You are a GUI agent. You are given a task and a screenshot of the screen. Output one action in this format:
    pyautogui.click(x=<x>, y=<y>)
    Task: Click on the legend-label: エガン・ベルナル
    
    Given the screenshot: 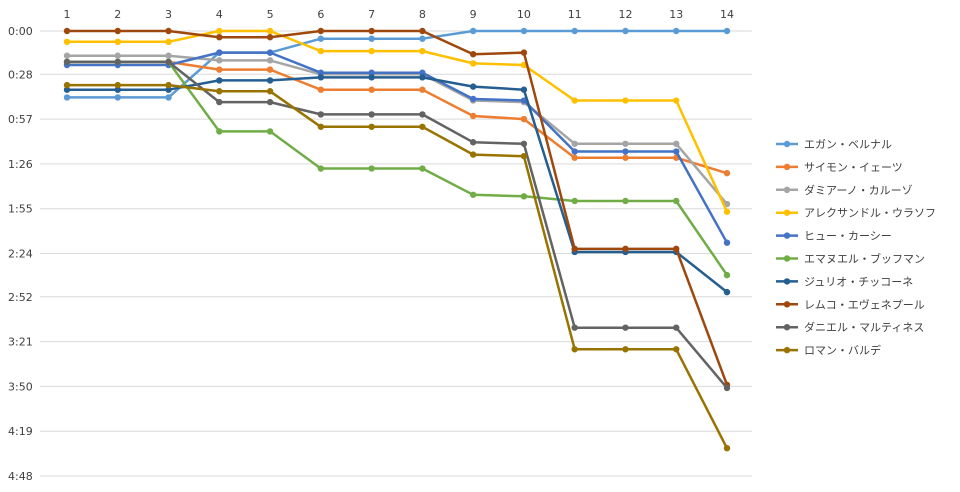 What is the action you would take?
    pyautogui.click(x=848, y=144)
    